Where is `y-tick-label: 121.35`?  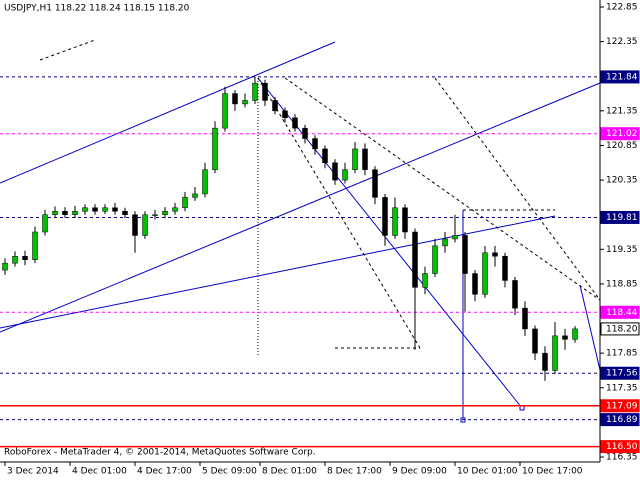 y-tick-label: 121.35 is located at coordinates (622, 111).